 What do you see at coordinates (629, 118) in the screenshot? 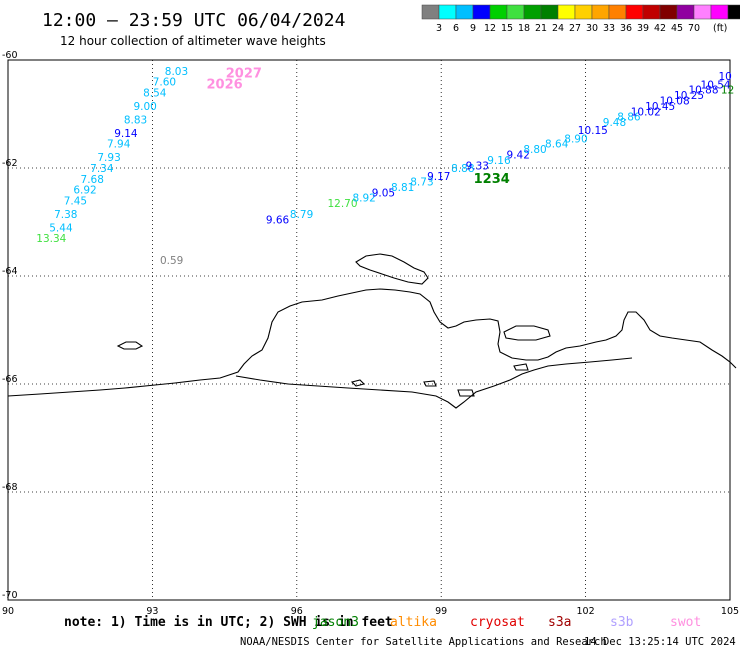
I see `wave-height-label: 8.86` at bounding box center [629, 118].